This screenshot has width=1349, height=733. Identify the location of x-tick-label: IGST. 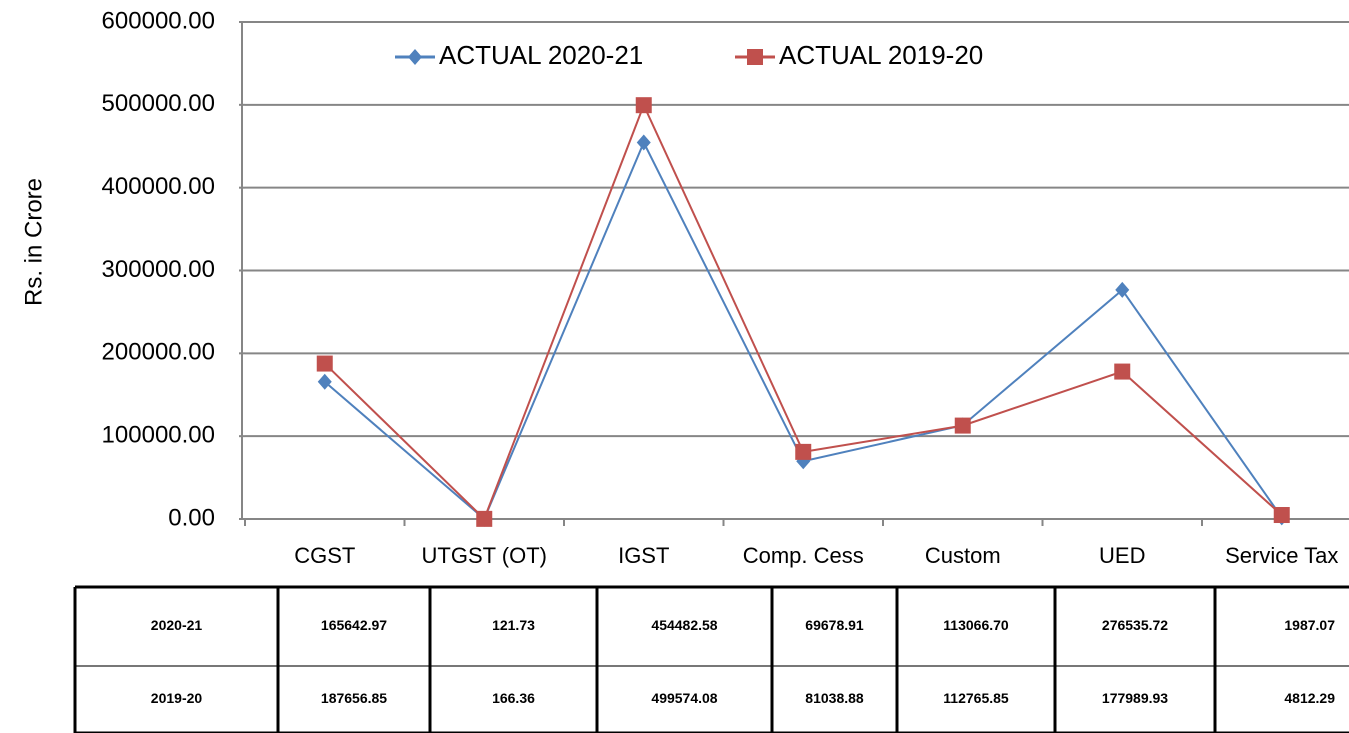
(643, 555).